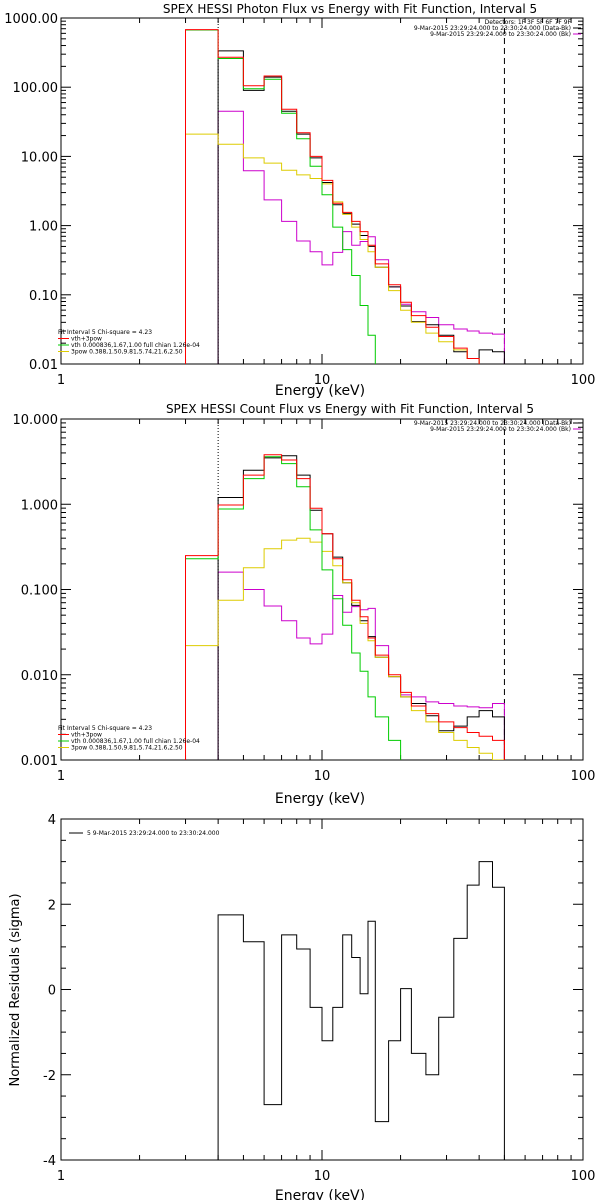 The height and width of the screenshot is (1200, 600). I want to click on y-tick-label: 1.00, so click(43, 227).